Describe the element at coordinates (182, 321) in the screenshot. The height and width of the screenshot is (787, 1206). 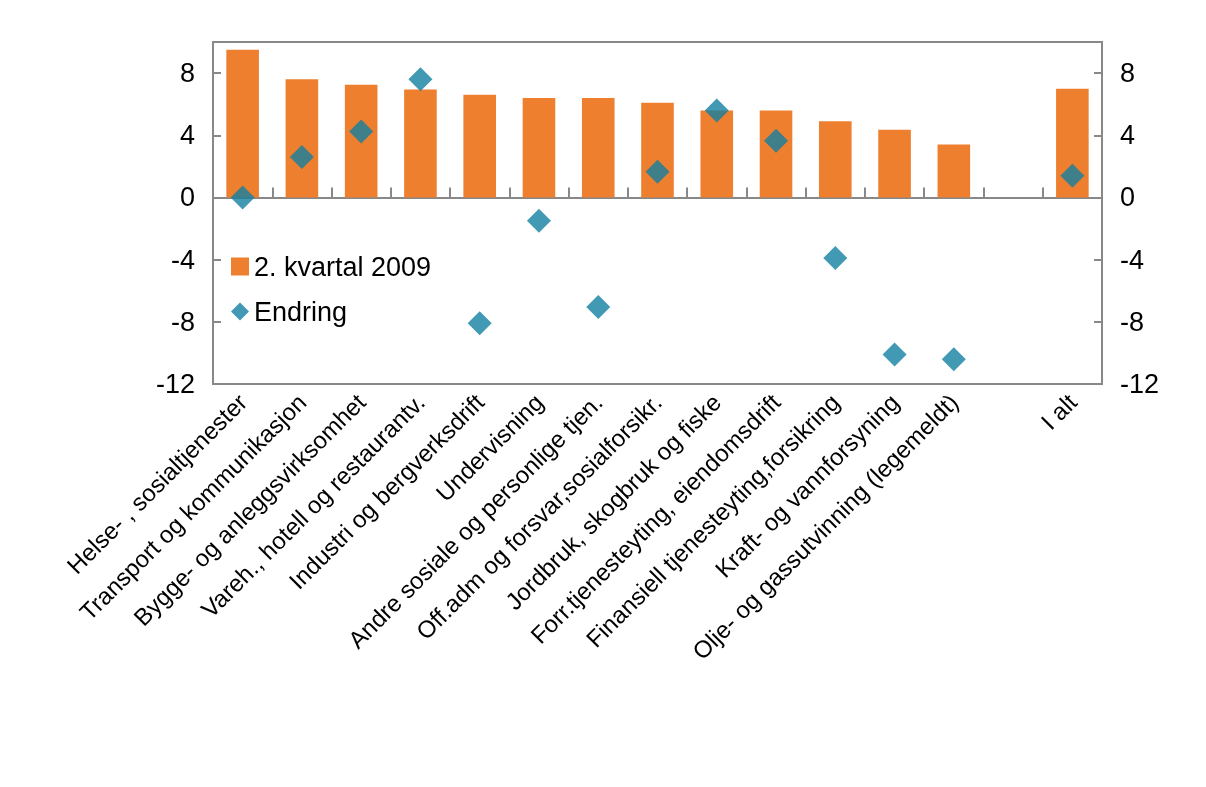
I see `y-tick-label: -8` at that location.